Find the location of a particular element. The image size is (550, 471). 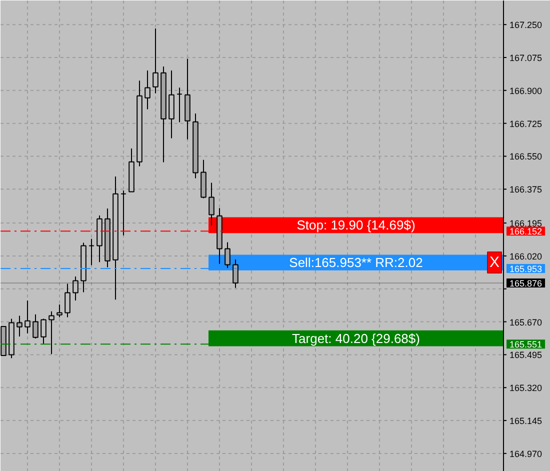

y-tick-label: 165.145 is located at coordinates (526, 421).